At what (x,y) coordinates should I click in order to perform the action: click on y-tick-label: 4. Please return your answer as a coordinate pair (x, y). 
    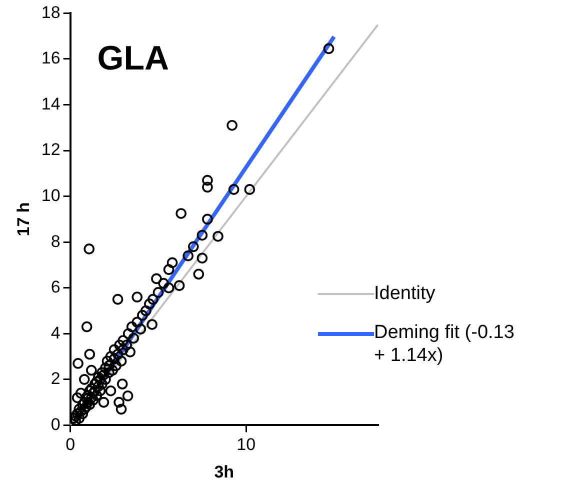
    Looking at the image, I should click on (55, 332).